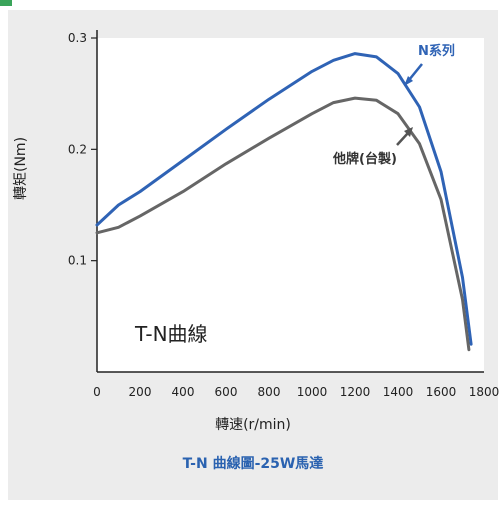  Describe the element at coordinates (484, 392) in the screenshot. I see `x-tick-label: 1800` at that location.